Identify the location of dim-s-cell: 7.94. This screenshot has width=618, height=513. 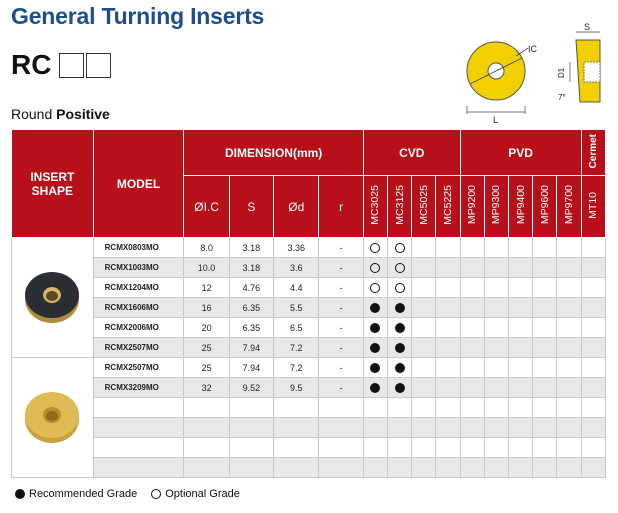
(251, 367).